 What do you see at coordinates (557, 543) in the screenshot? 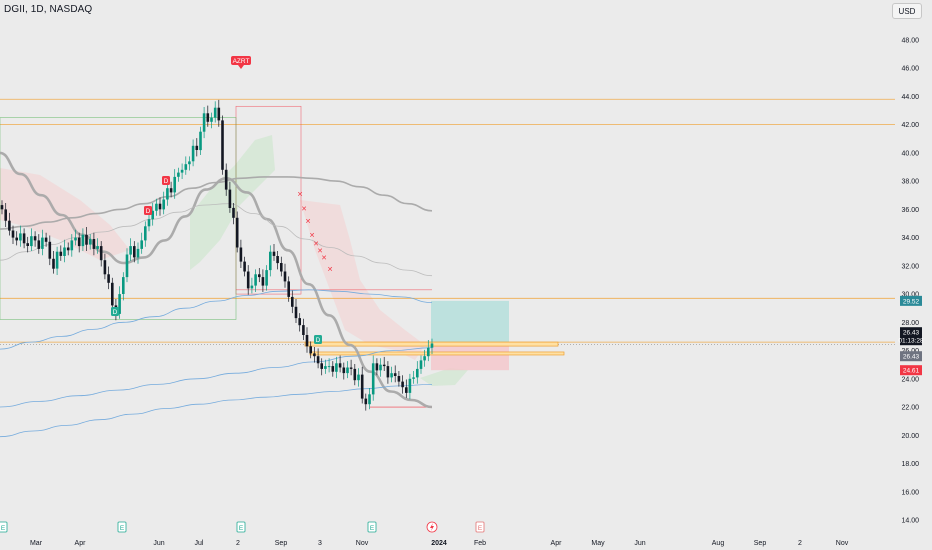
I see `x-tick-label: Apr` at bounding box center [557, 543].